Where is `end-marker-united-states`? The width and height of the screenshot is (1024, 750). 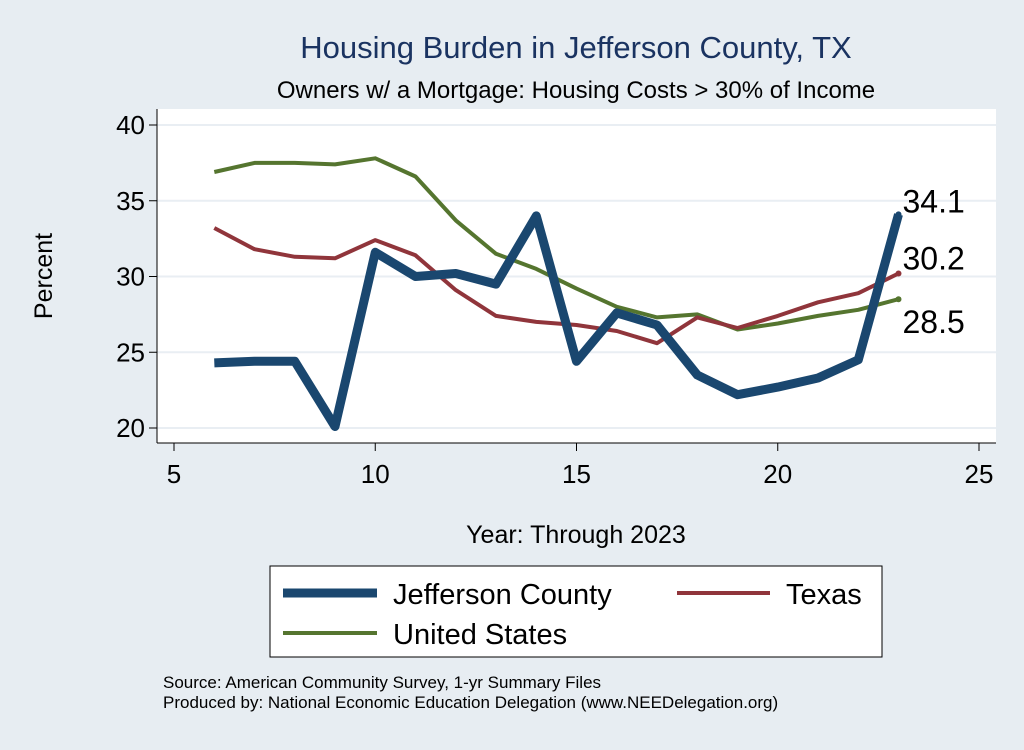 end-marker-united-states is located at coordinates (898, 299).